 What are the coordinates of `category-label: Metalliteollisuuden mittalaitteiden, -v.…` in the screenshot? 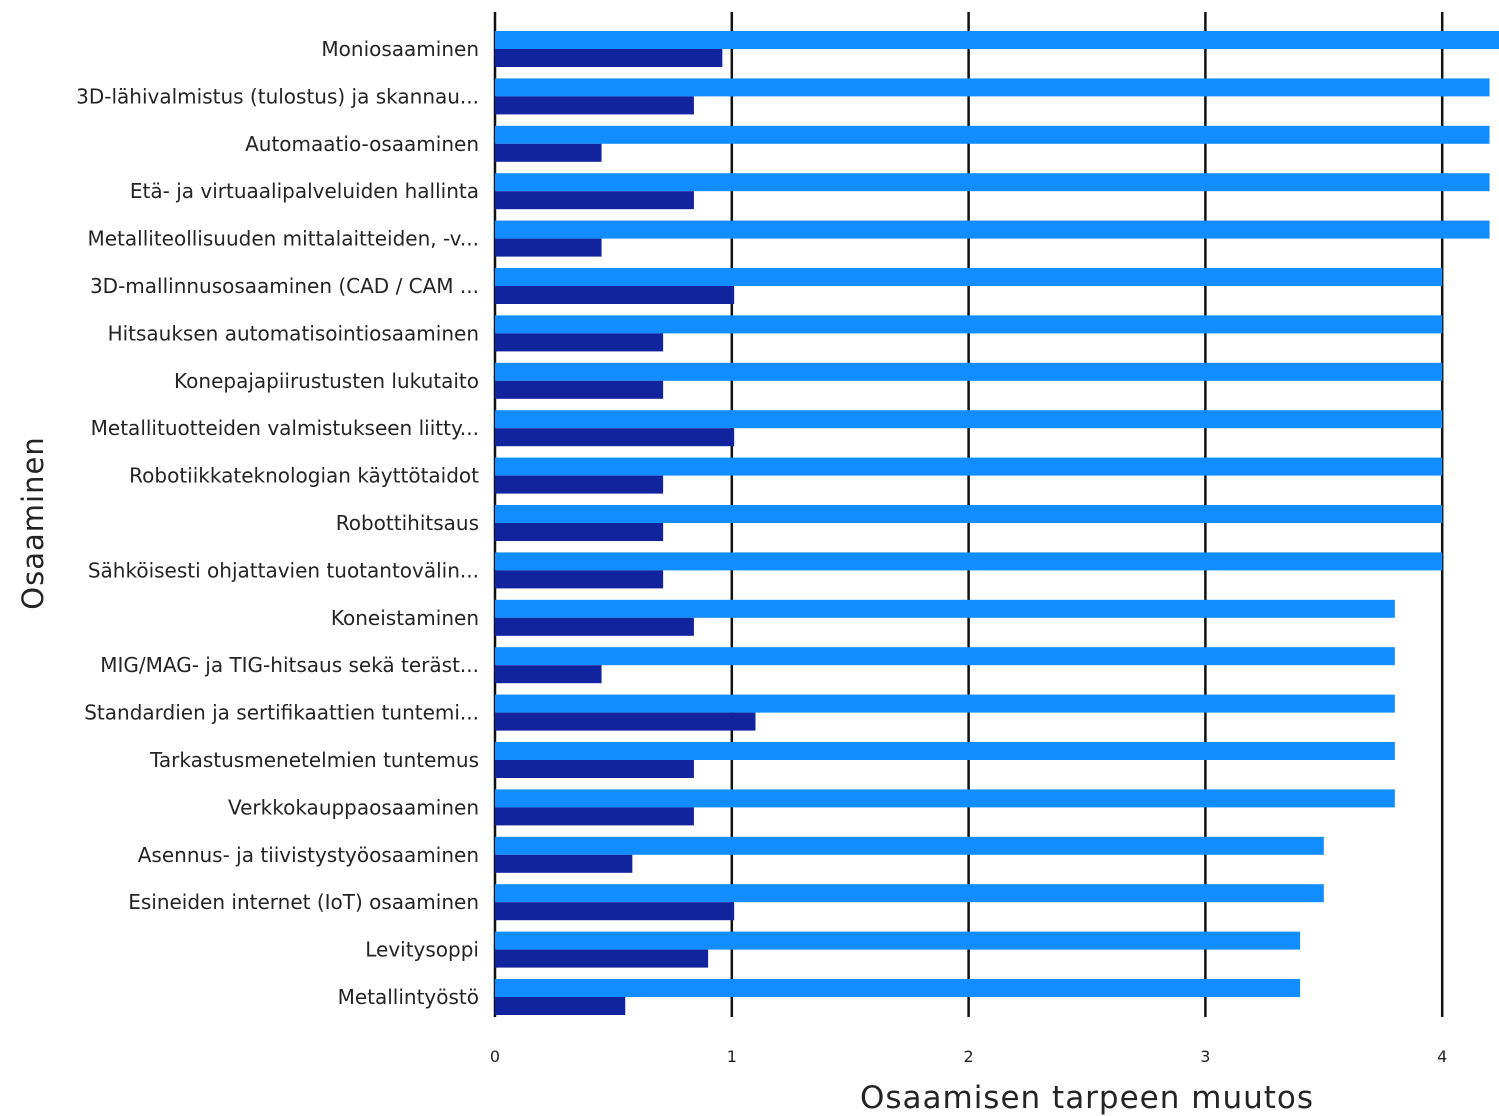 It's located at (283, 239).